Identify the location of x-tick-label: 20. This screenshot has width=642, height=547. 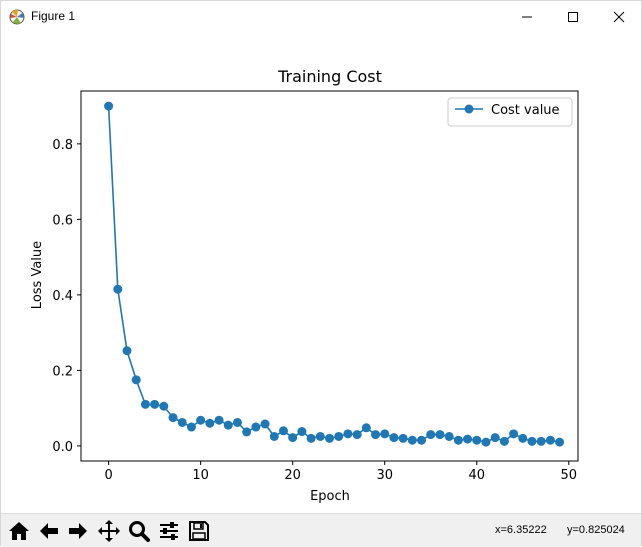
(292, 475).